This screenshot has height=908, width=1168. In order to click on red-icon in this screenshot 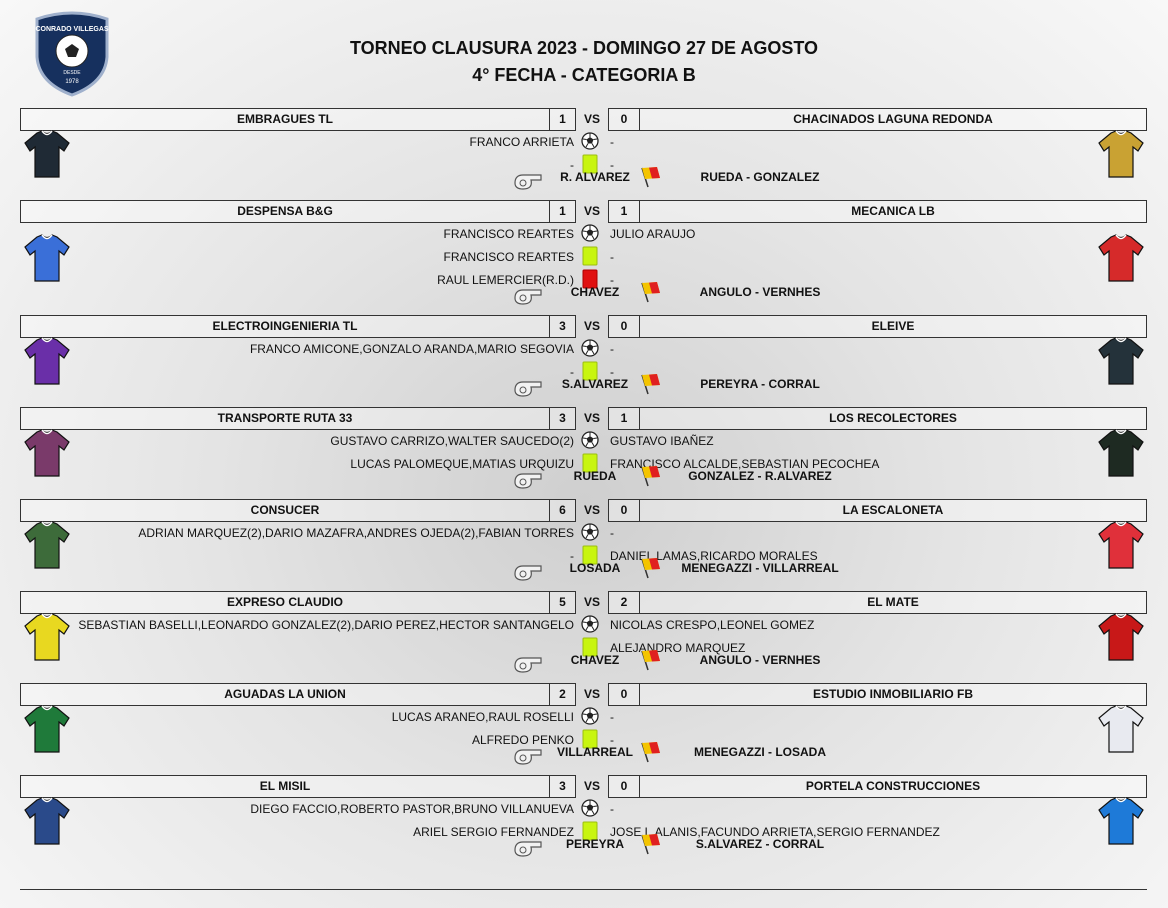, I will do `click(590, 279)`.